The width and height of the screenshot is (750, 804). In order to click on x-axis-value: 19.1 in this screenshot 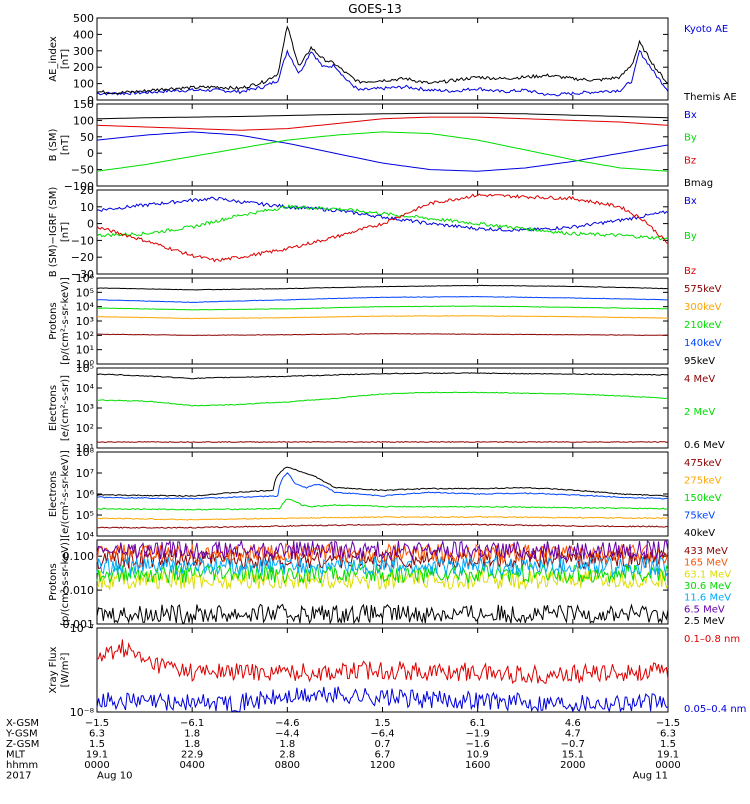, I will do `click(668, 755)`.